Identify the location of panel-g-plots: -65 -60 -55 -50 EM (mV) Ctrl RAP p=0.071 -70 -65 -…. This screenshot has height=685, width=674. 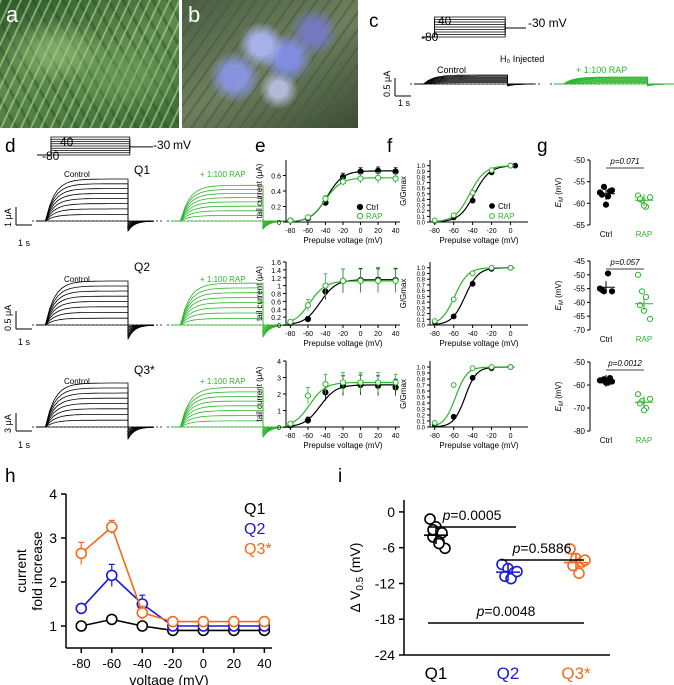
(604, 300).